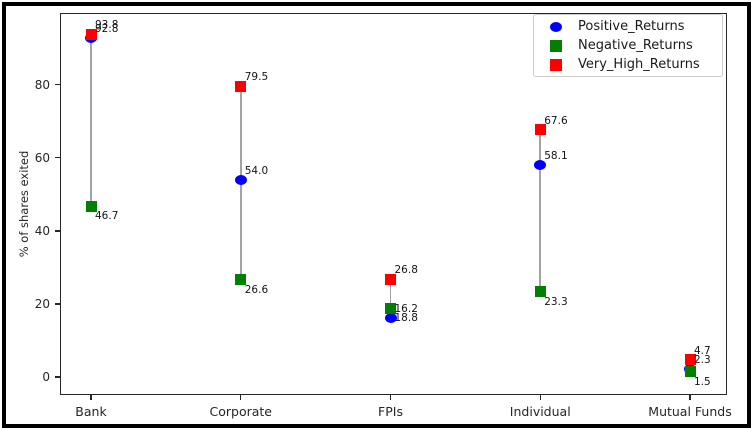  I want to click on point-label: 1.5, so click(702, 381).